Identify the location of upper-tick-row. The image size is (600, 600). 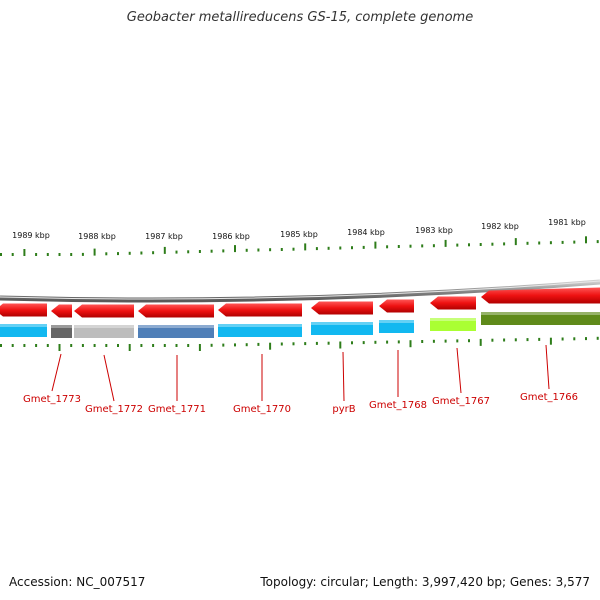
(299, 246).